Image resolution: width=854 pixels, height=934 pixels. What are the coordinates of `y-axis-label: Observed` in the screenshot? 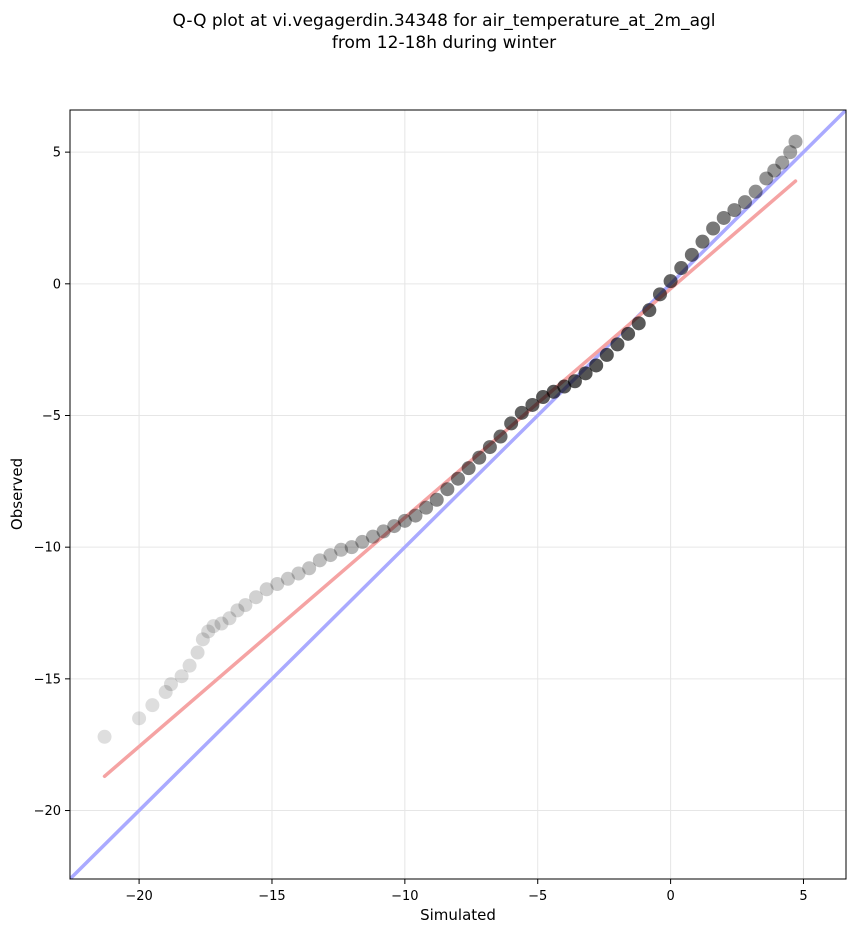 It's located at (17, 494).